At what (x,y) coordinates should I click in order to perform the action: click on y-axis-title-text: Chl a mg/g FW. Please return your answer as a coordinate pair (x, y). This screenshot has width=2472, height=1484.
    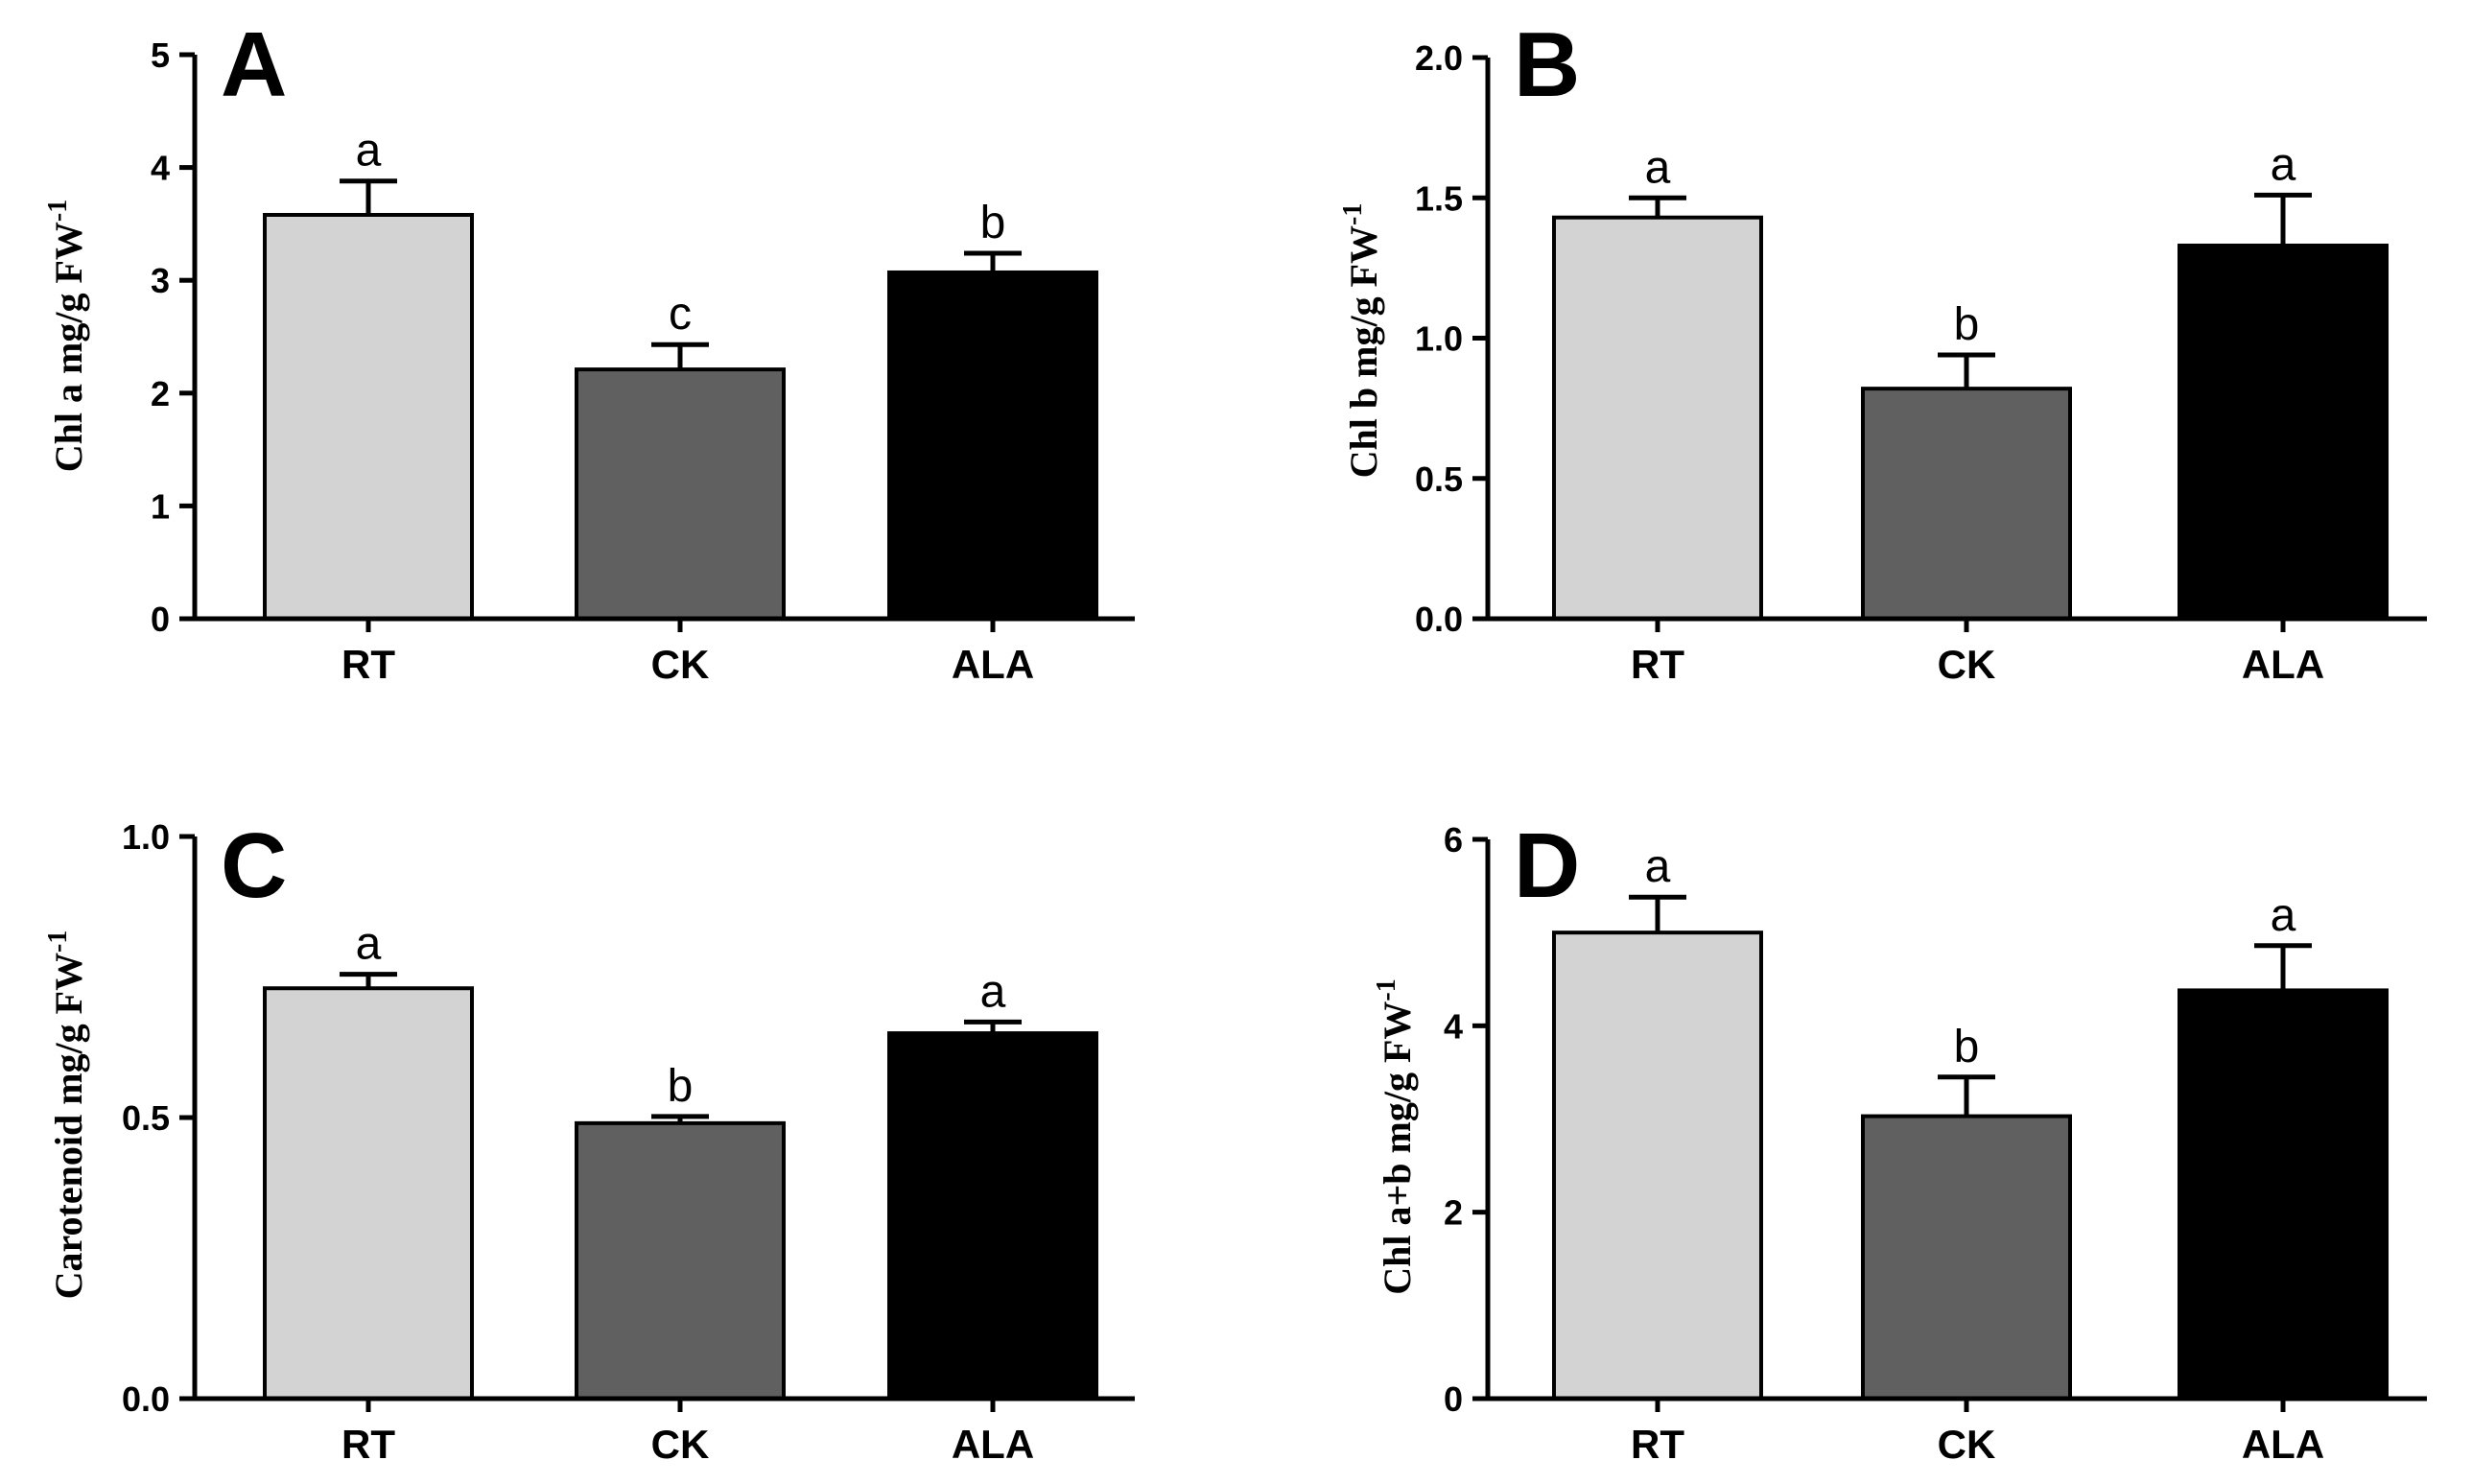
    Looking at the image, I should click on (68, 347).